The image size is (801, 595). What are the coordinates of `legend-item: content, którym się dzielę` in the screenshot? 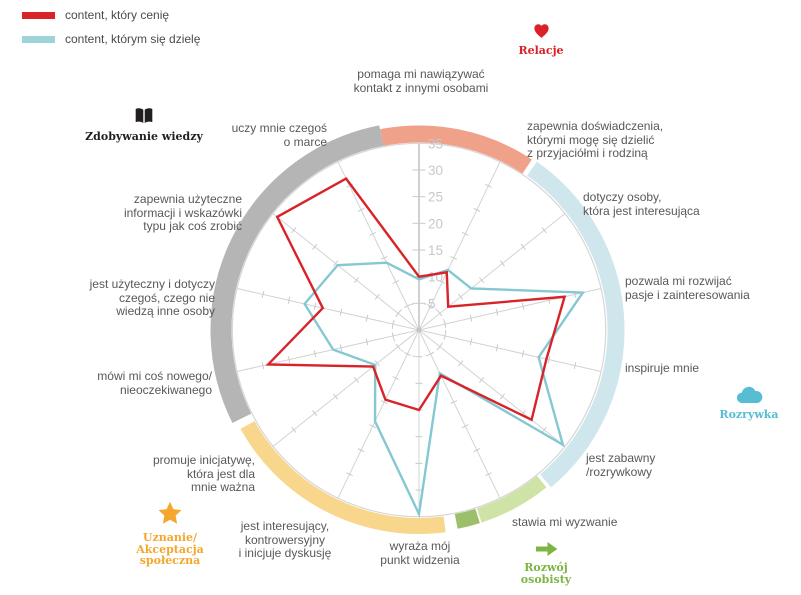 It's located at (111, 39).